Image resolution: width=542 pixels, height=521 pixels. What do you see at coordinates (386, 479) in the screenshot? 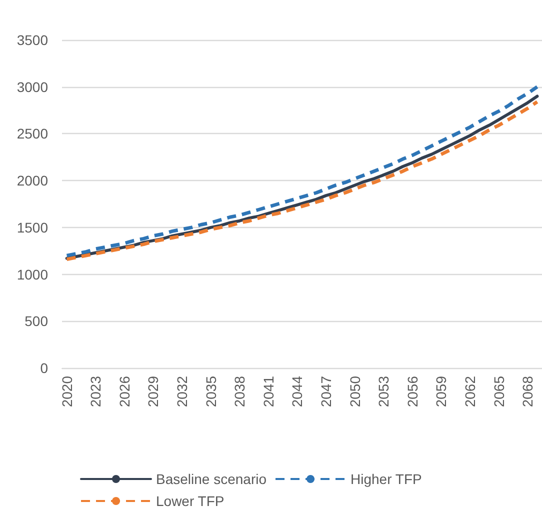
I see `legend-label: Higher TFP` at bounding box center [386, 479].